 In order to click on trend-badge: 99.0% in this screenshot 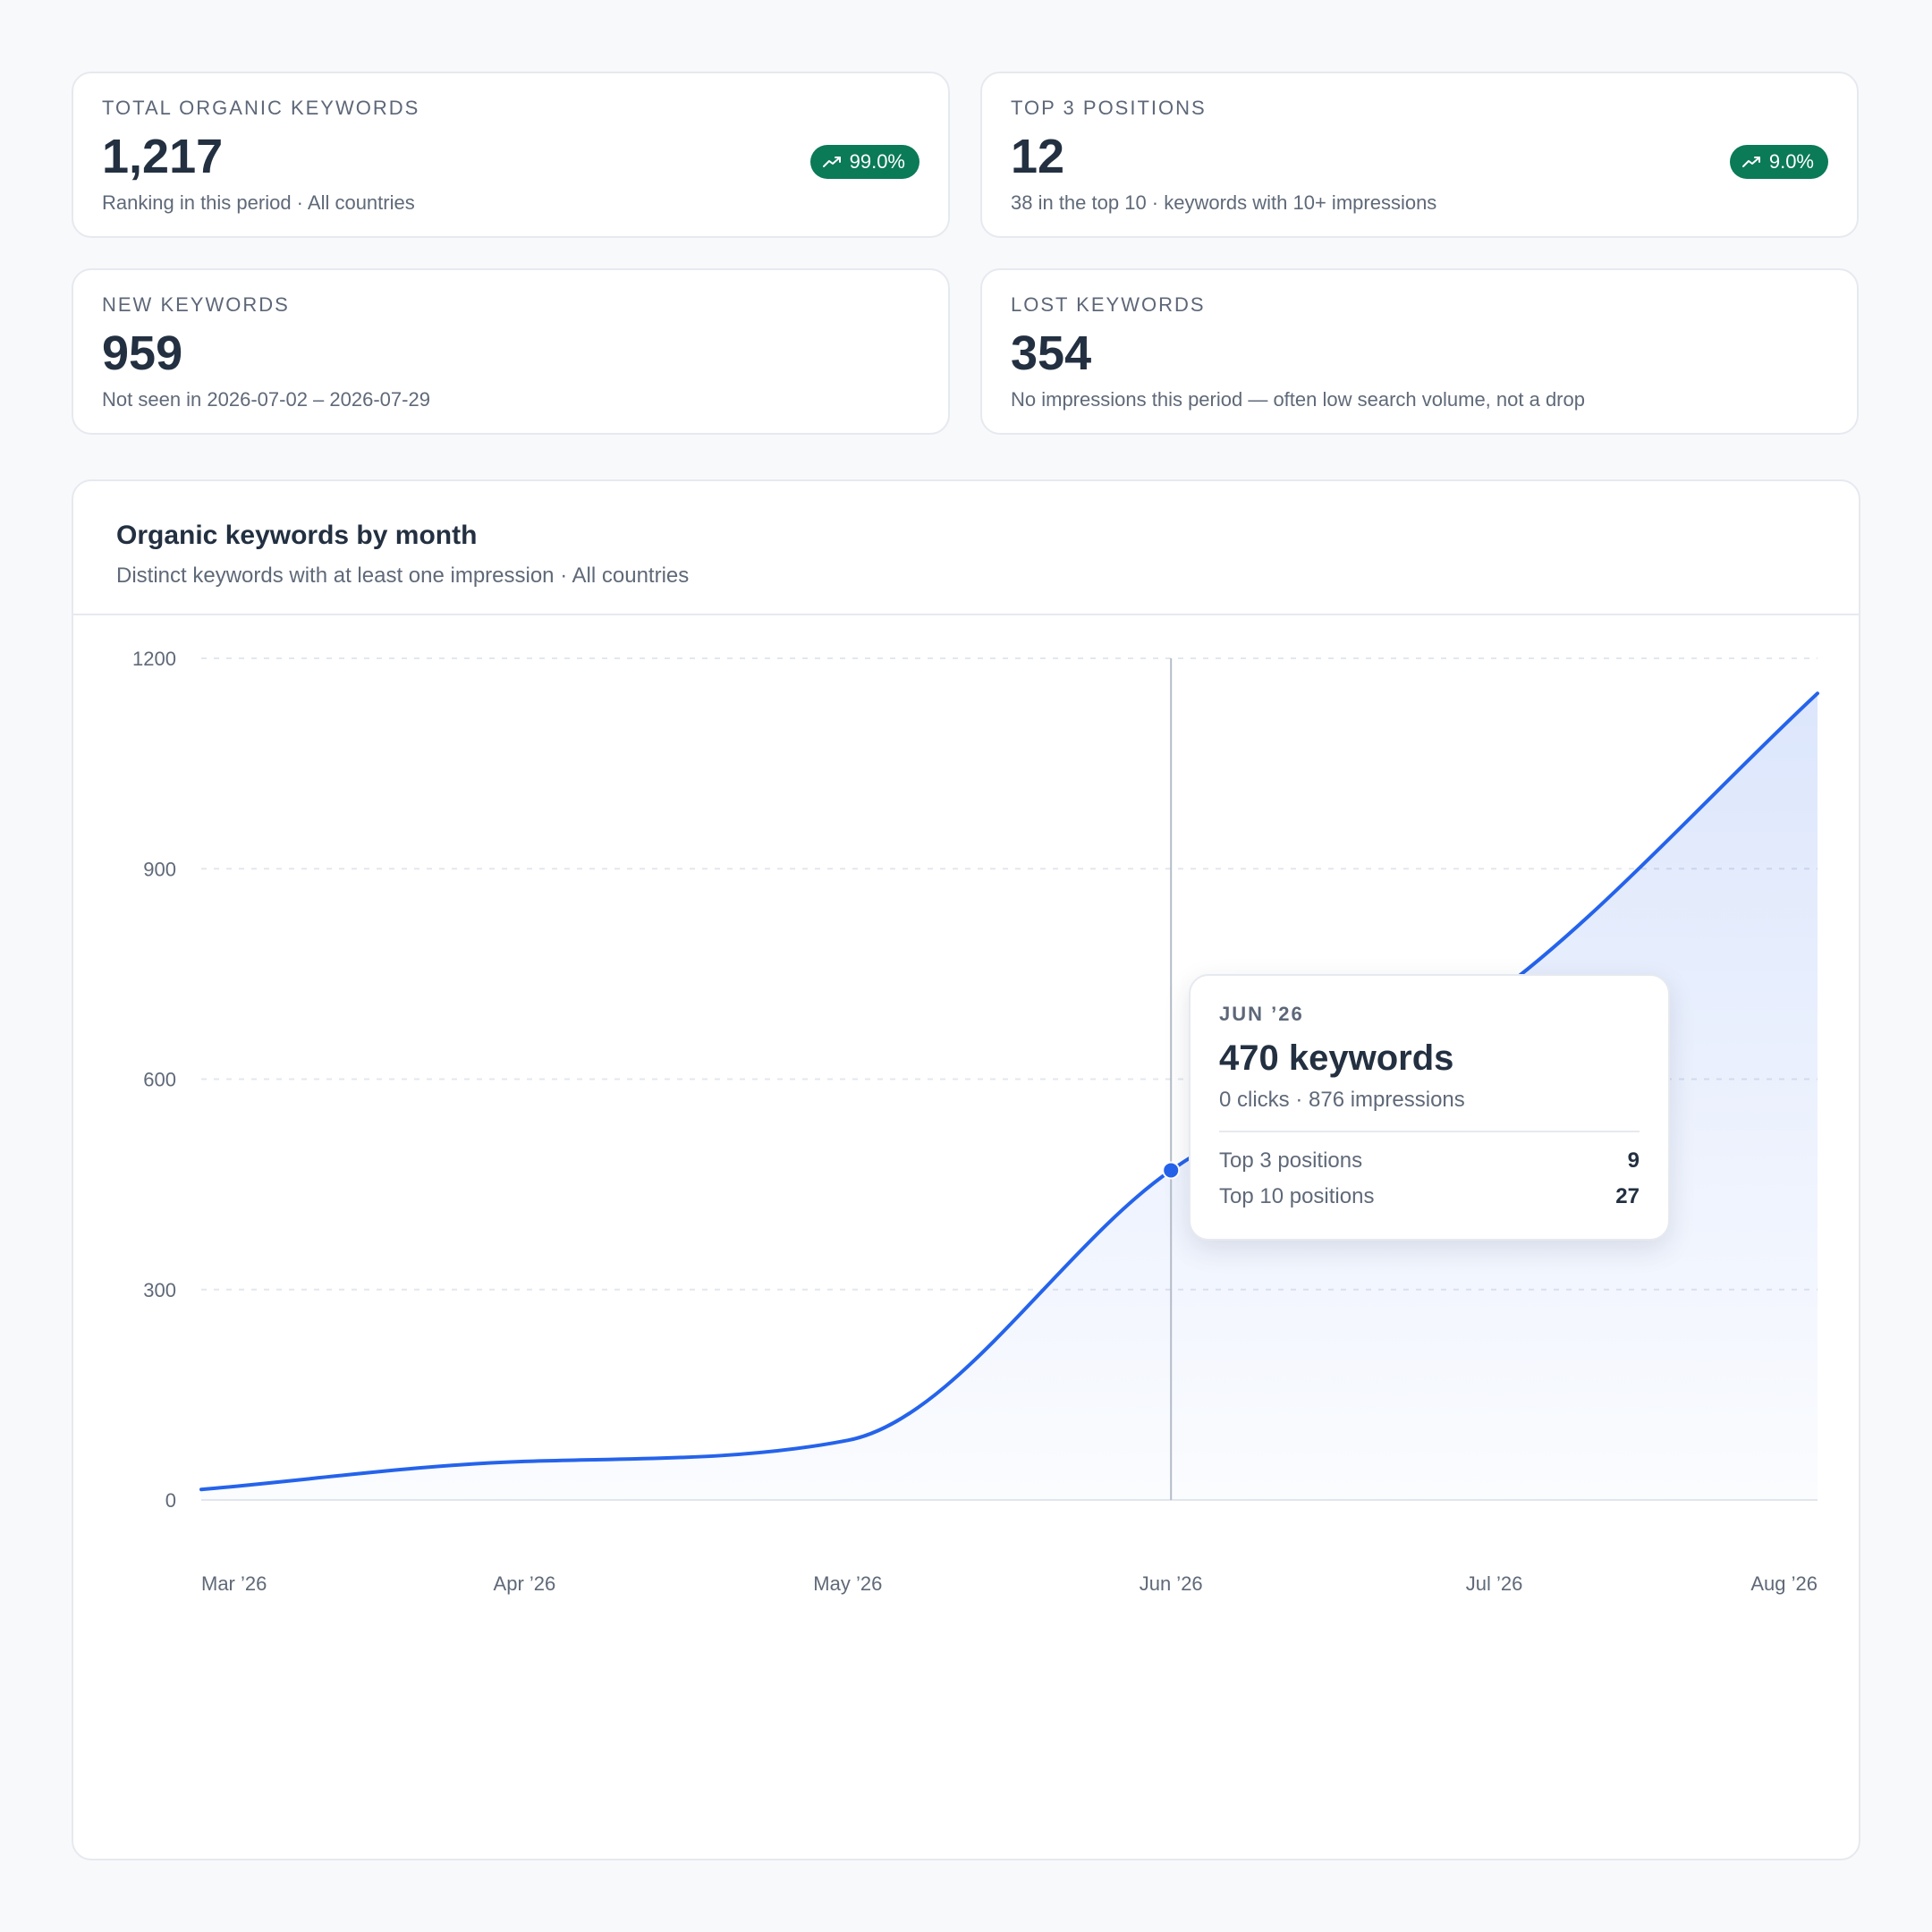, I will do `click(864, 162)`.